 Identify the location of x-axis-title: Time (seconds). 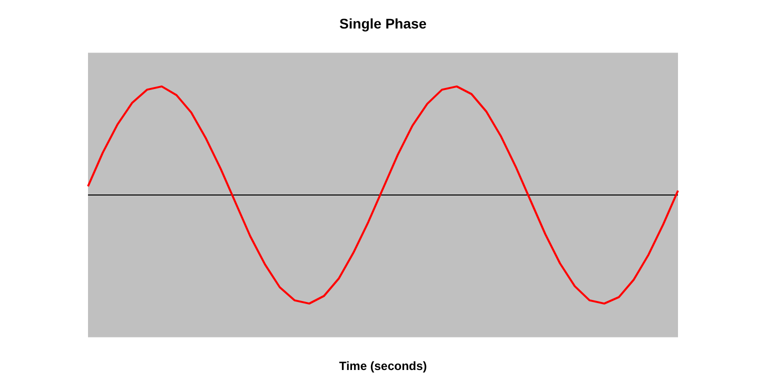
(383, 366).